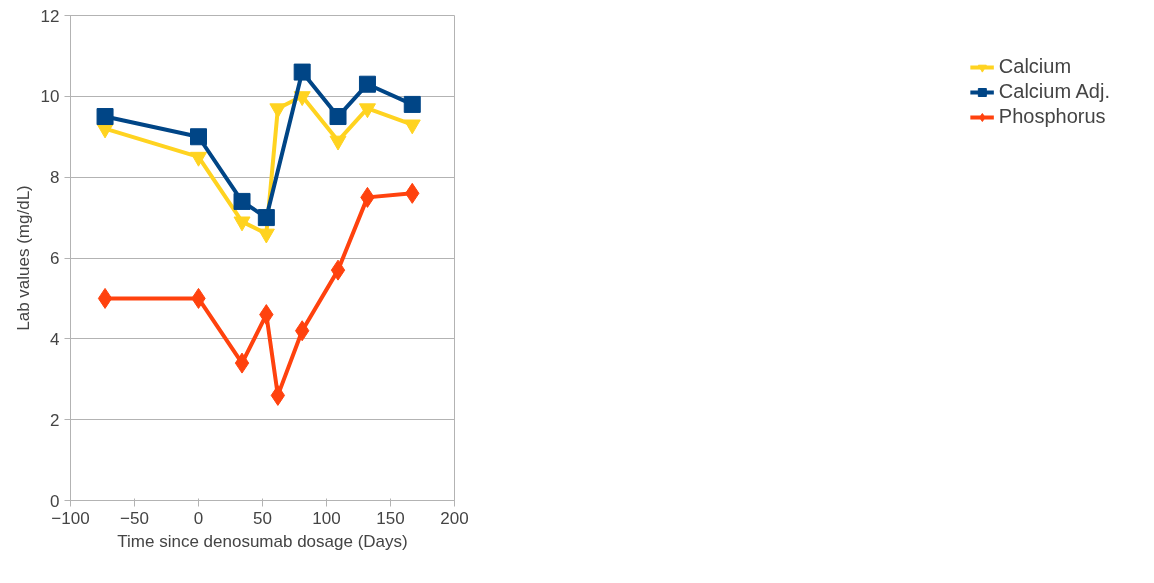  Describe the element at coordinates (198, 518) in the screenshot. I see `x-tick-label: 0` at that location.